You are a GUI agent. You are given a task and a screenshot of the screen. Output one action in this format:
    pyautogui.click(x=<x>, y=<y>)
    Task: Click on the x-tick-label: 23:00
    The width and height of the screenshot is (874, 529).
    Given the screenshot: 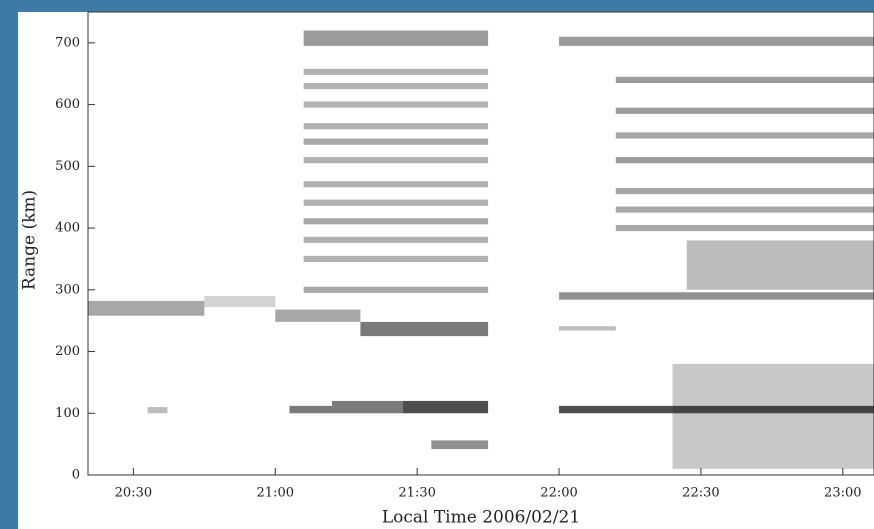 What is the action you would take?
    pyautogui.click(x=842, y=493)
    